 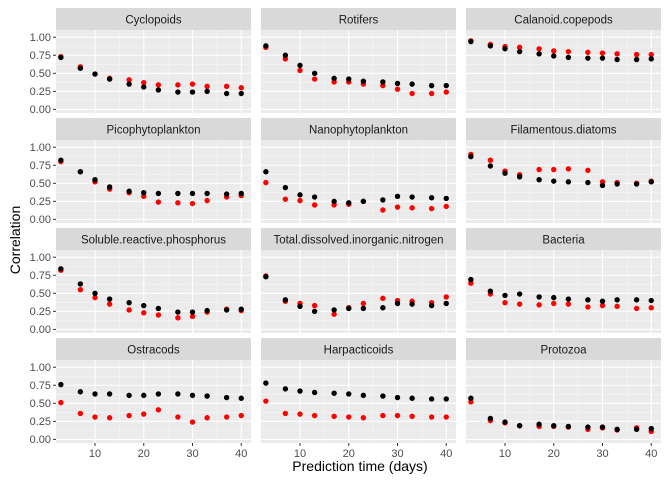 What do you see at coordinates (563, 131) in the screenshot?
I see `facet-strip-label: Filamentous.diatoms` at bounding box center [563, 131].